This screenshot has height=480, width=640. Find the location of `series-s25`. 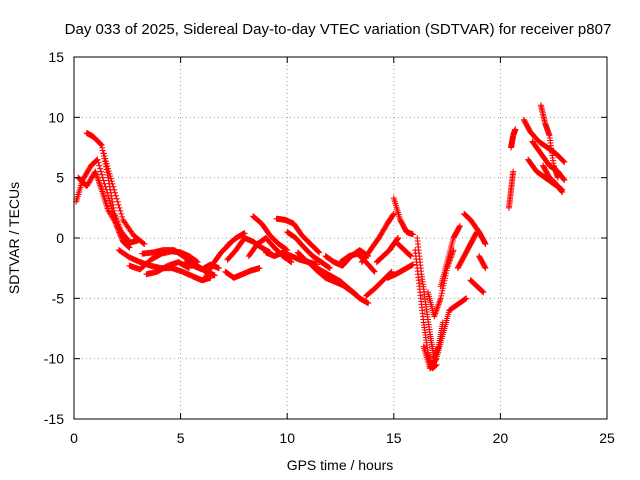

series-s25 is located at coordinates (387, 250).